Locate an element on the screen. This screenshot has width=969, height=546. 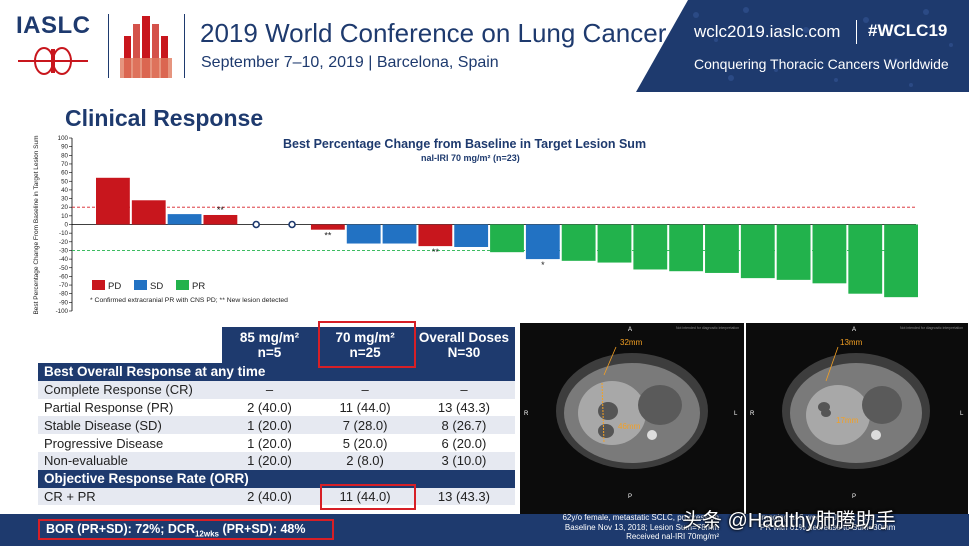
y-tick-label: 100 is located at coordinates (63, 138).